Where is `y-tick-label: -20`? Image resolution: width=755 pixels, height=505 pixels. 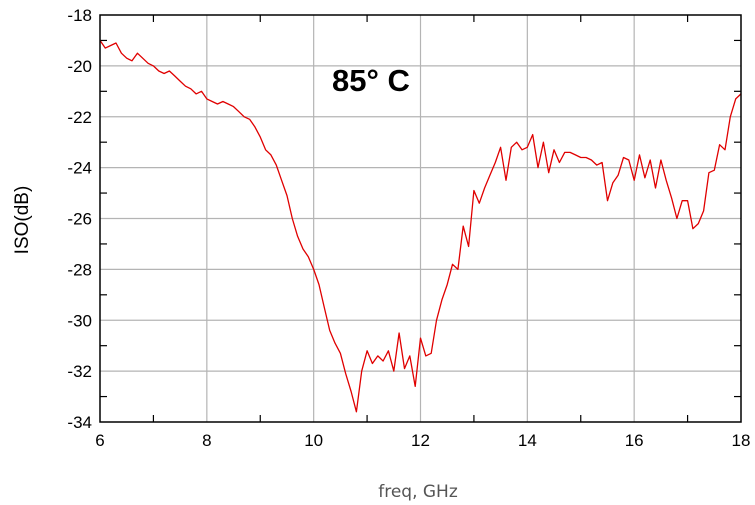 y-tick-label: -20 is located at coordinates (79, 66).